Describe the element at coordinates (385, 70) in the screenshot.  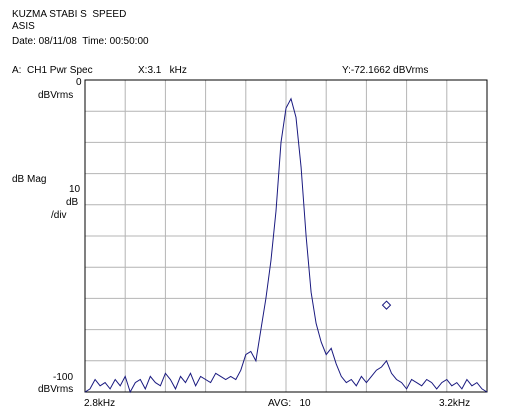
I see `y-marker-readout: Y:-72.1662 dBVrms` at that location.